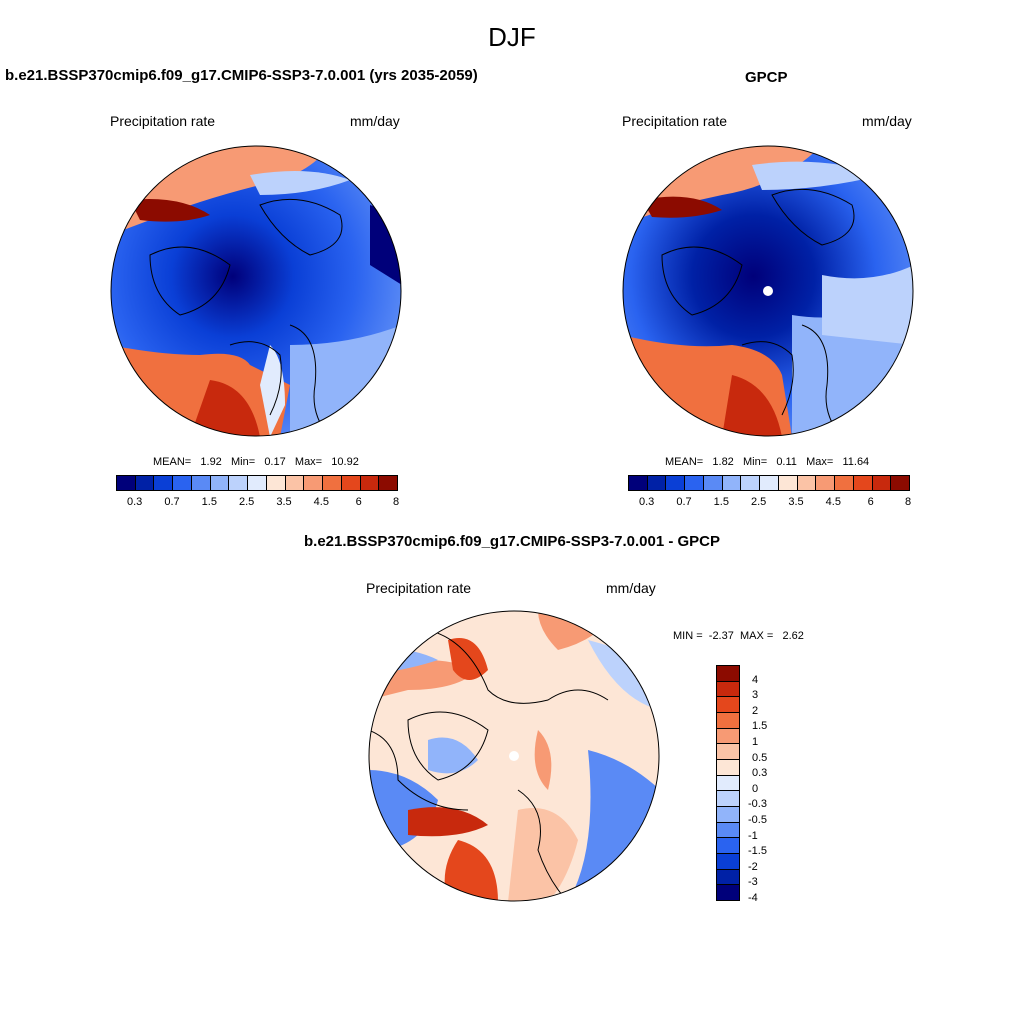  What do you see at coordinates (755, 710) in the screenshot?
I see `colorbar-tick-label: 2` at bounding box center [755, 710].